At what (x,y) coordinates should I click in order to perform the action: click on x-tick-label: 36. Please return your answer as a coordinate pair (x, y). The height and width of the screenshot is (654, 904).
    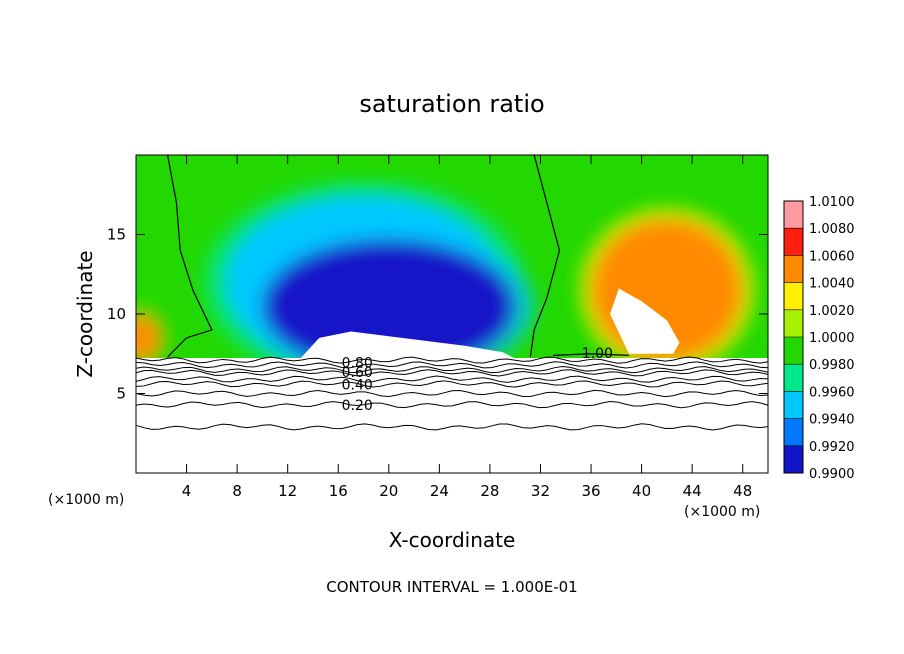
    Looking at the image, I should click on (590, 491).